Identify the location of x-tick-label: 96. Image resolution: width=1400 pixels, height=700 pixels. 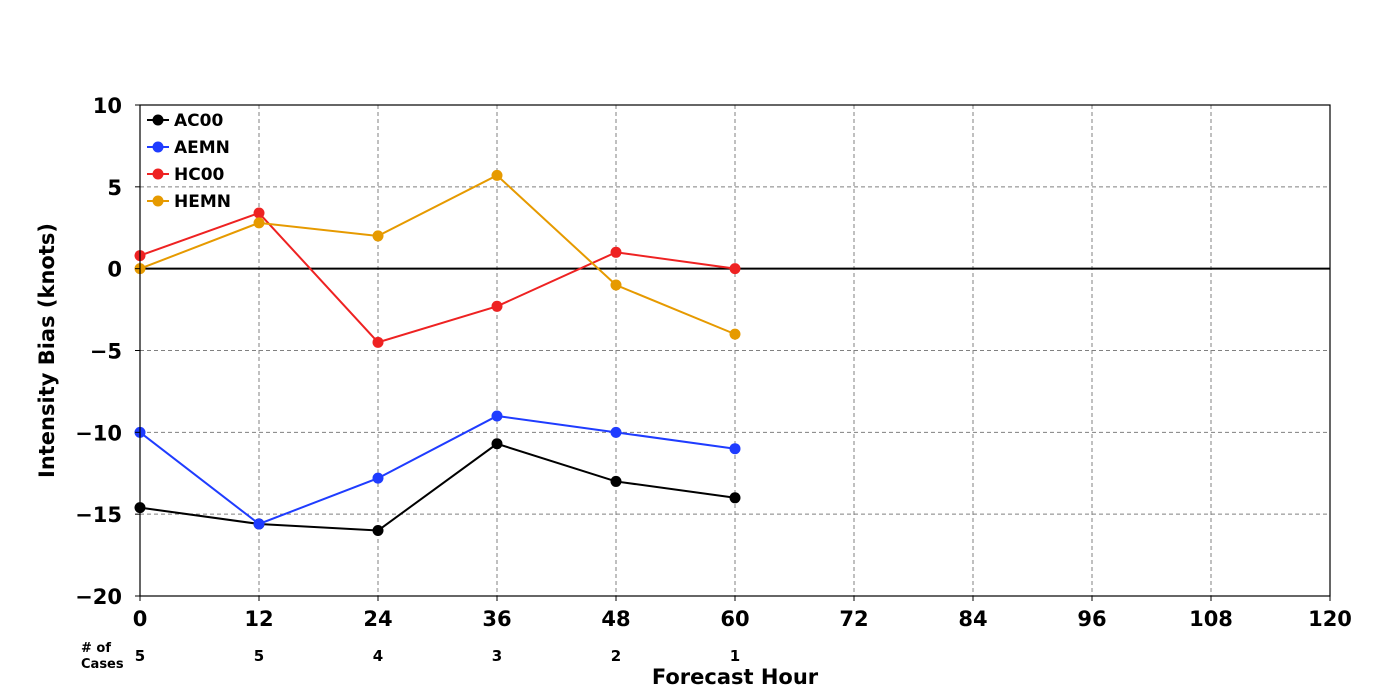
(1091, 619).